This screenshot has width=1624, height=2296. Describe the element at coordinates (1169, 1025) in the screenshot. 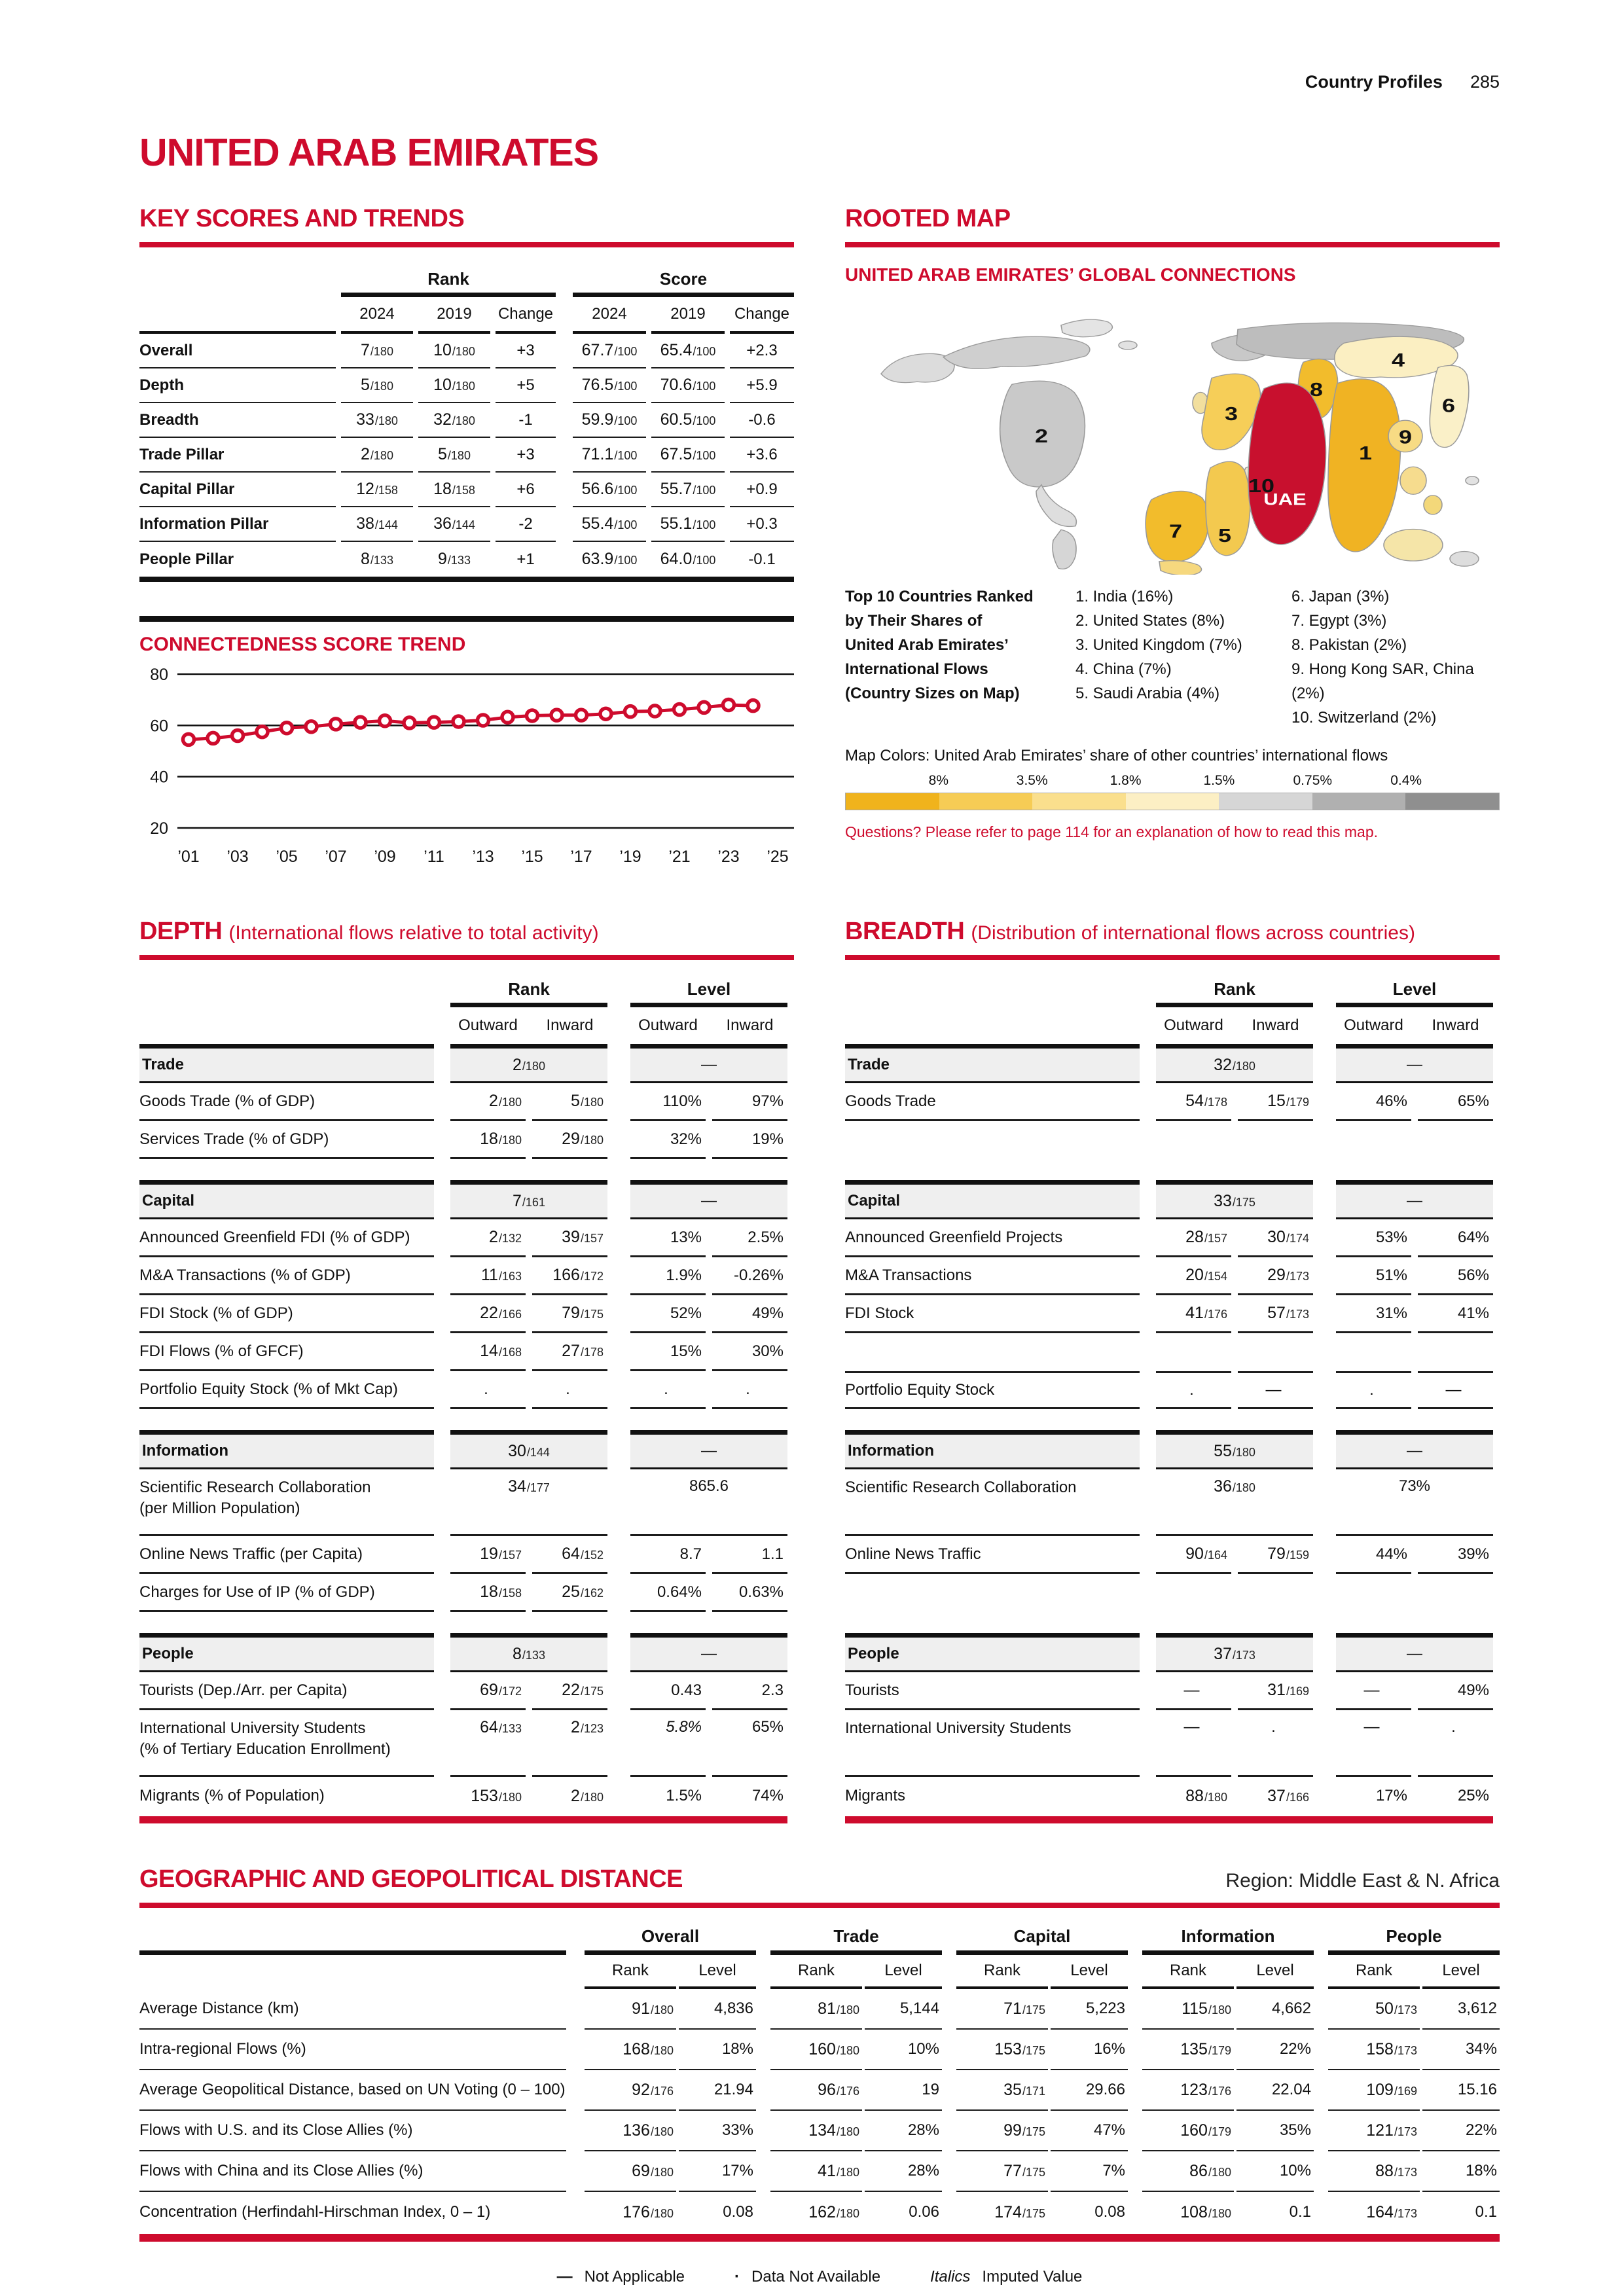

I see `table-subheader-row: Outward Inward Outward Inward` at that location.